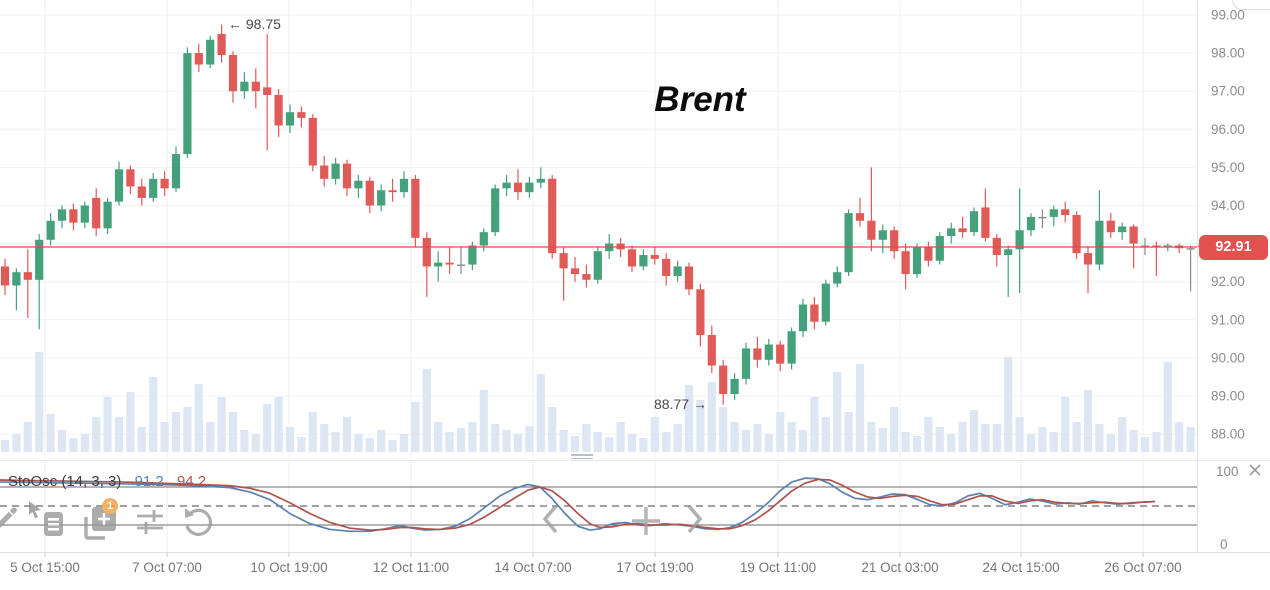 The height and width of the screenshot is (590, 1270). What do you see at coordinates (1142, 567) in the screenshot?
I see `time-tick-label: 26 Oct 07:00` at bounding box center [1142, 567].